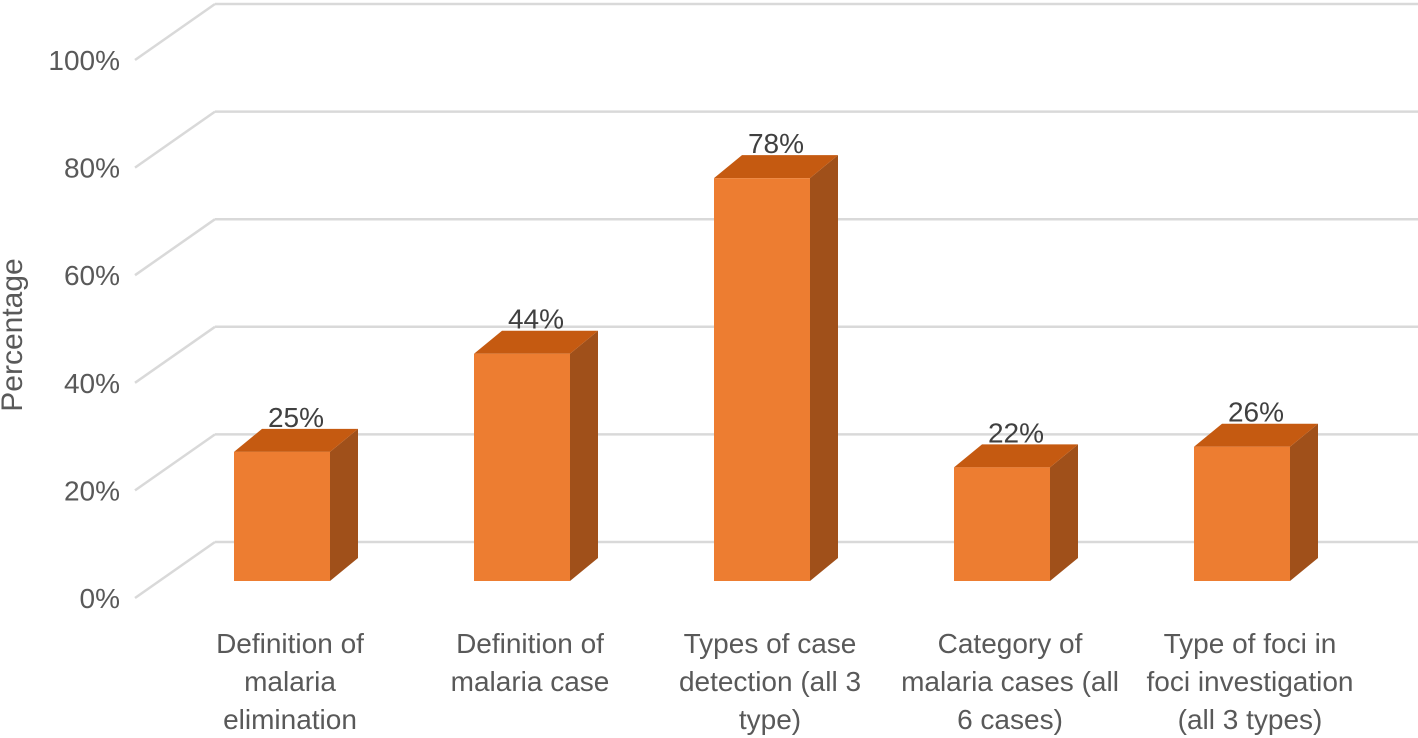 This screenshot has width=1418, height=738. What do you see at coordinates (84, 60) in the screenshot?
I see `y-tick-label: 100%` at bounding box center [84, 60].